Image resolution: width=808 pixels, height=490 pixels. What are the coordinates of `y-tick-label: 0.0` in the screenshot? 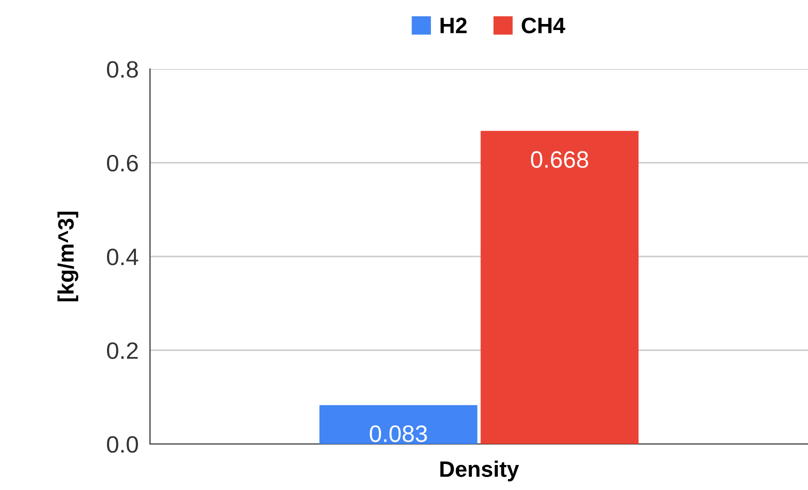 It's located at (122, 444).